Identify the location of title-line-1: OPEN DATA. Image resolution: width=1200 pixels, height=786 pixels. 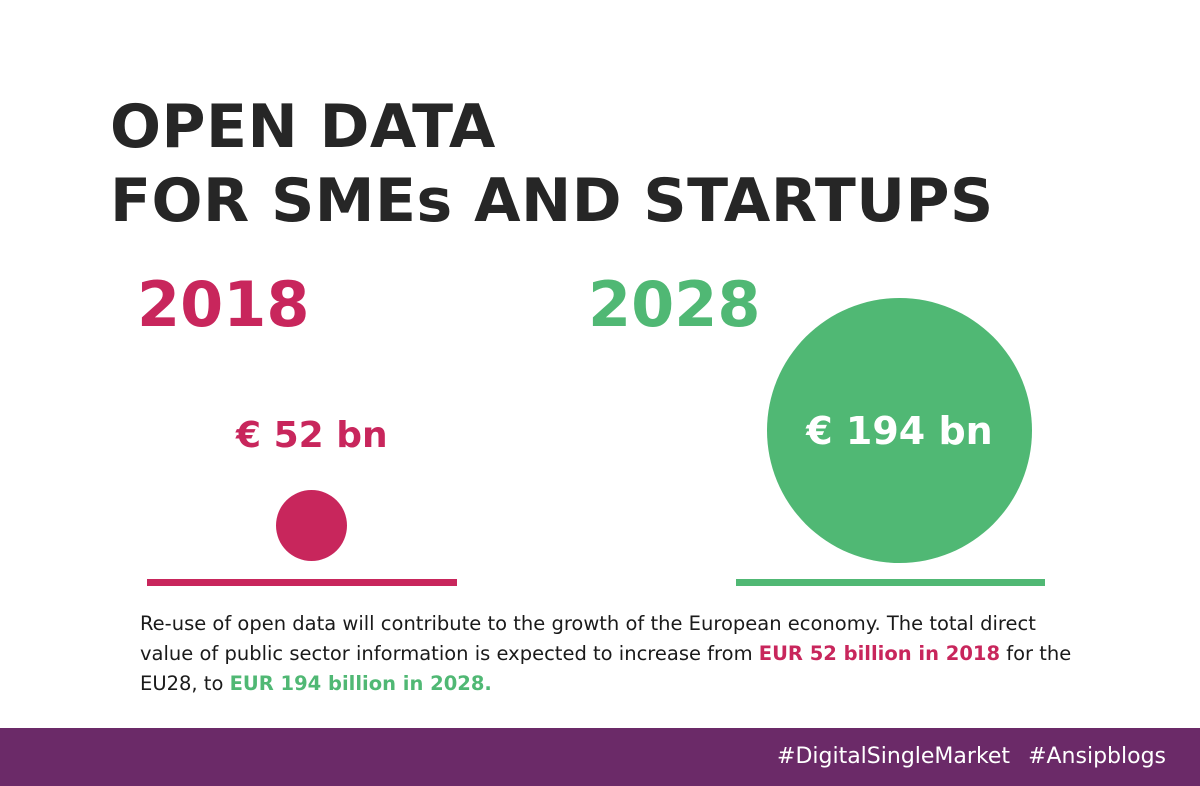
(303, 127).